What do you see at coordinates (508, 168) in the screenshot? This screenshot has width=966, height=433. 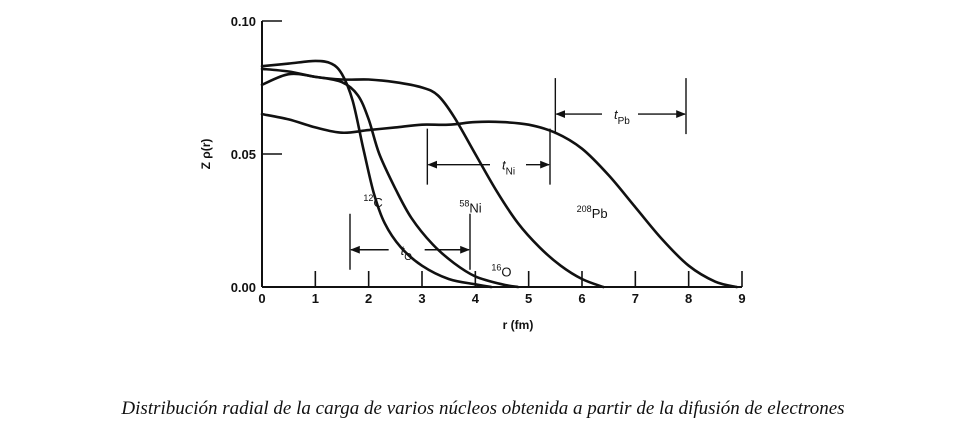 I see `marker-label: tNi` at bounding box center [508, 168].